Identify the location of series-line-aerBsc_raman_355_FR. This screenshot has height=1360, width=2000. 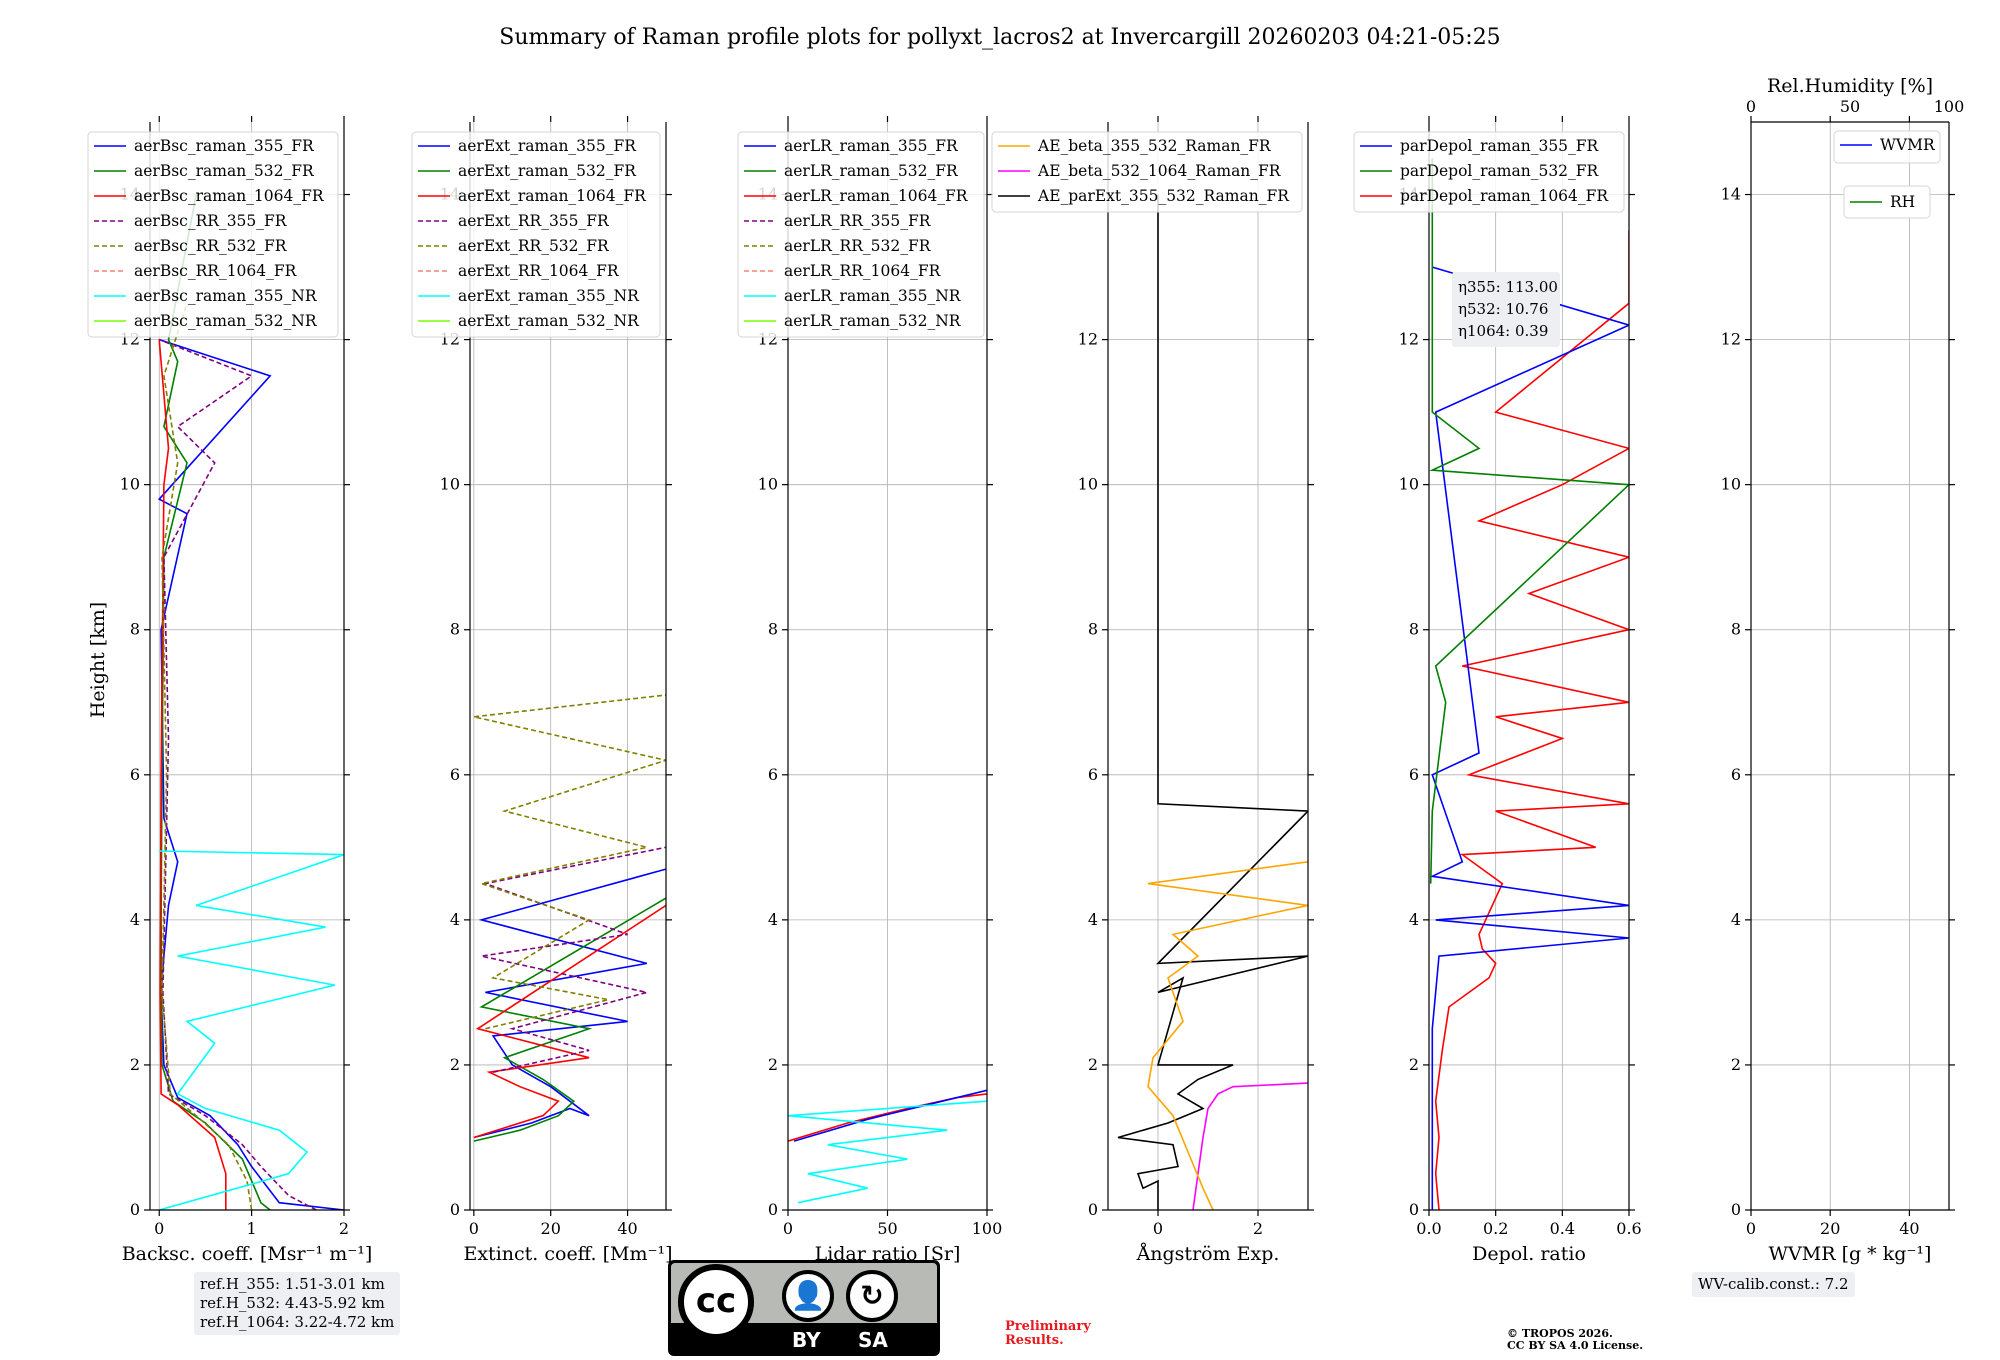
(250, 774).